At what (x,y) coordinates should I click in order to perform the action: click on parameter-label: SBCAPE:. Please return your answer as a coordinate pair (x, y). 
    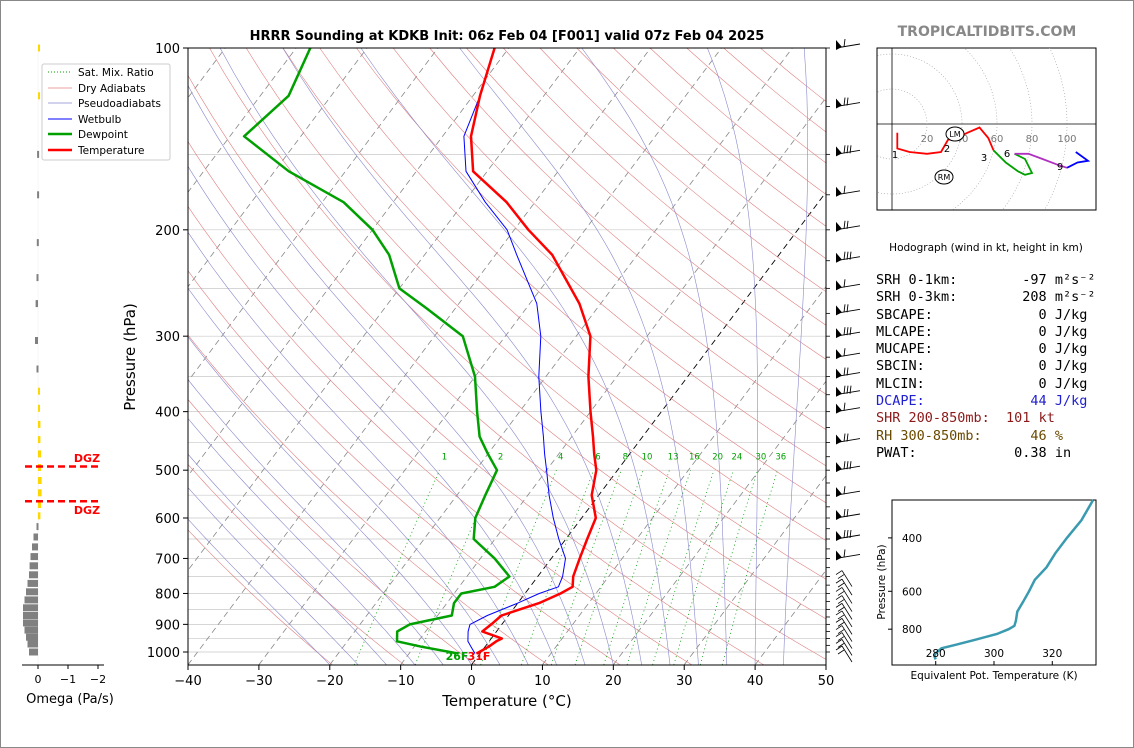
    Looking at the image, I should click on (937, 314).